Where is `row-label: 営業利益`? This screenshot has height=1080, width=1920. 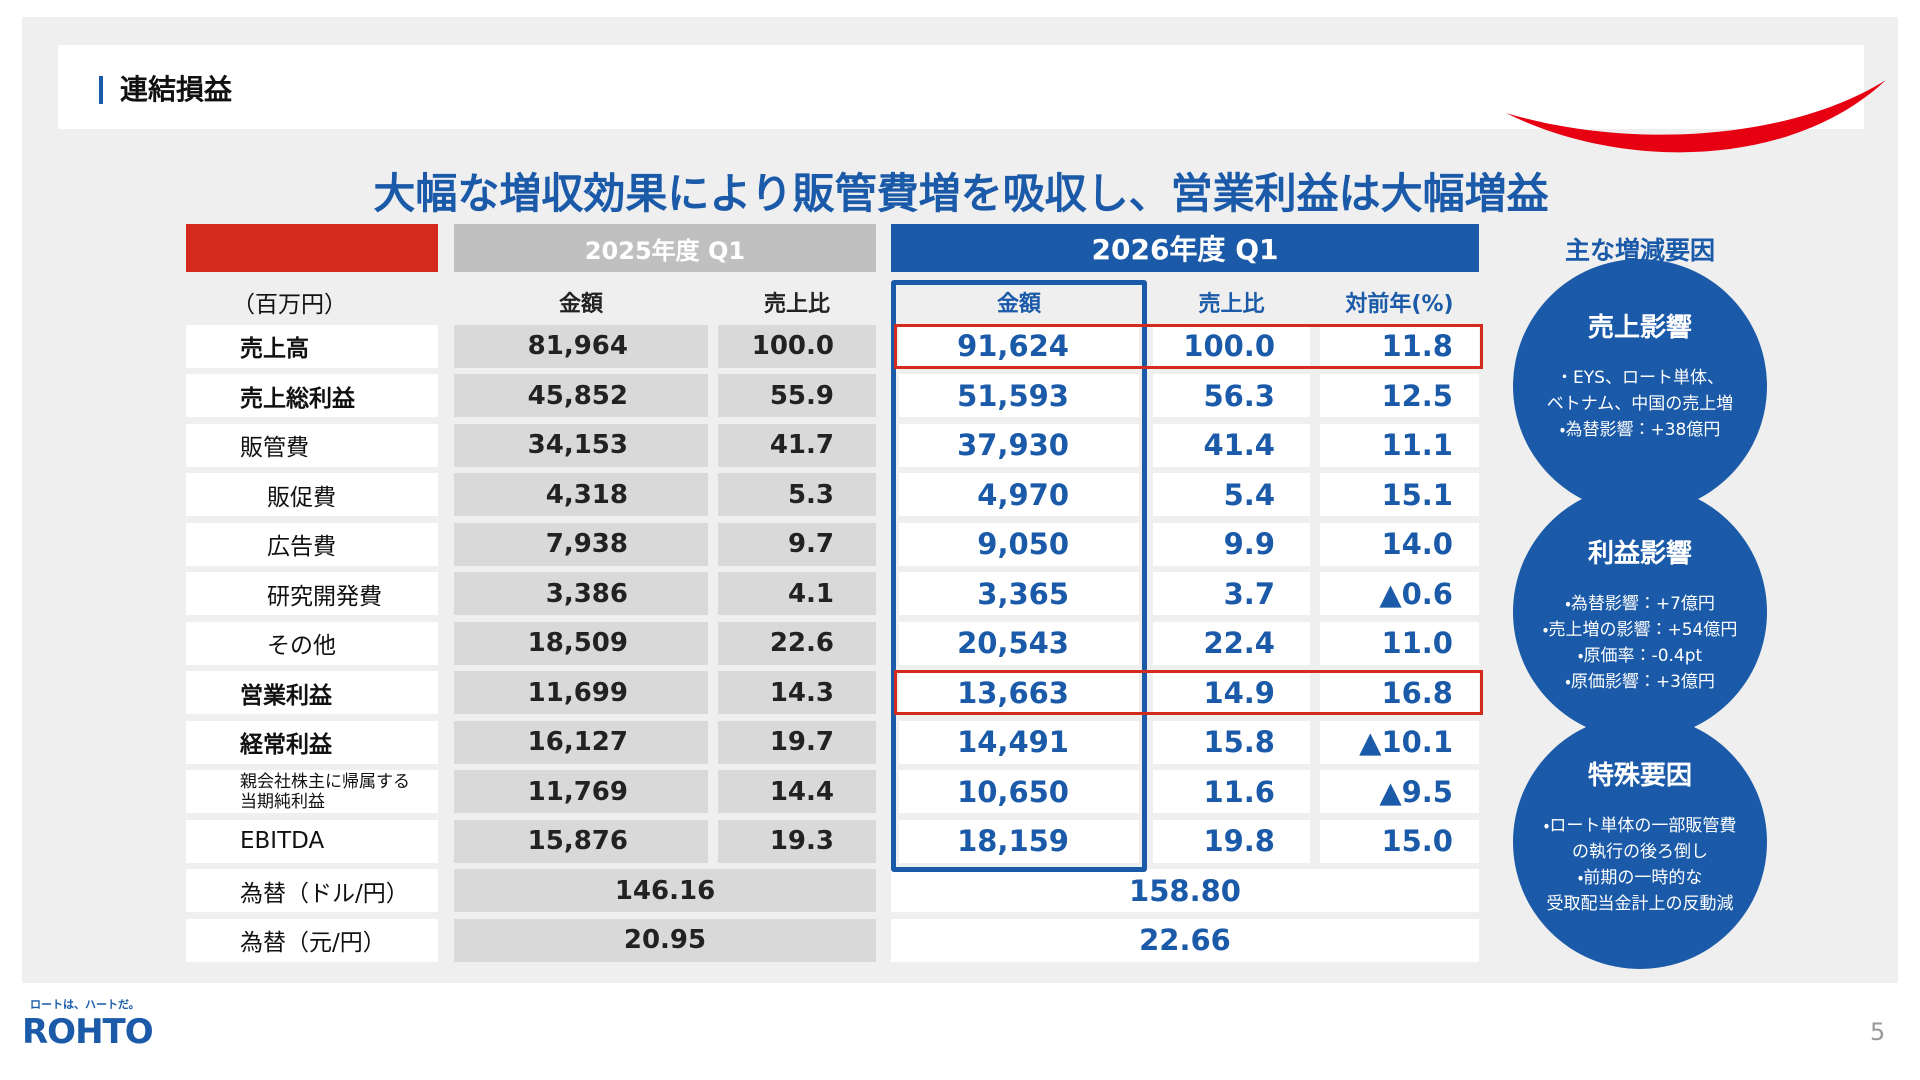 row-label: 営業利益 is located at coordinates (312, 692).